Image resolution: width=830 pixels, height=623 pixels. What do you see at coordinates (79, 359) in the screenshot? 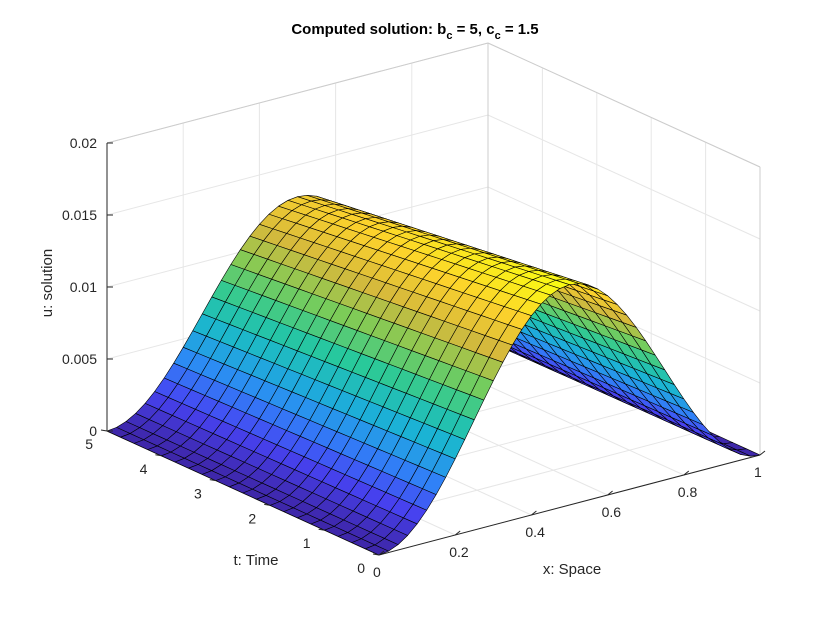
I see `z-tick-label: 0.005` at bounding box center [79, 359].